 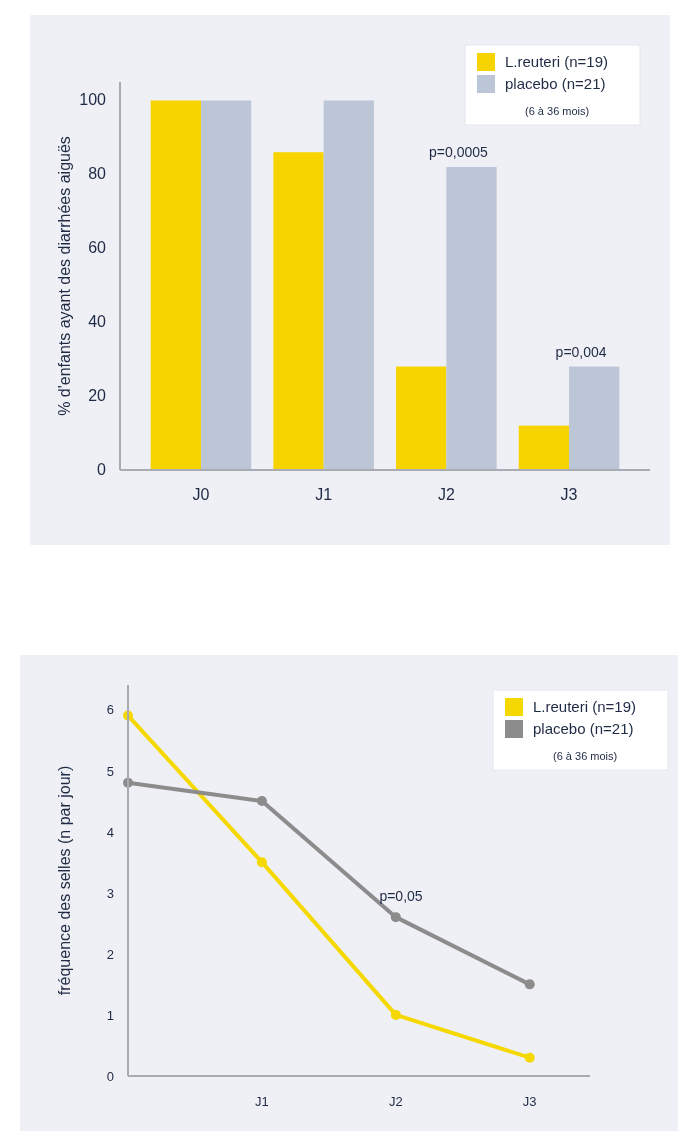 I want to click on y-tick-label: 1, so click(x=110, y=1015).